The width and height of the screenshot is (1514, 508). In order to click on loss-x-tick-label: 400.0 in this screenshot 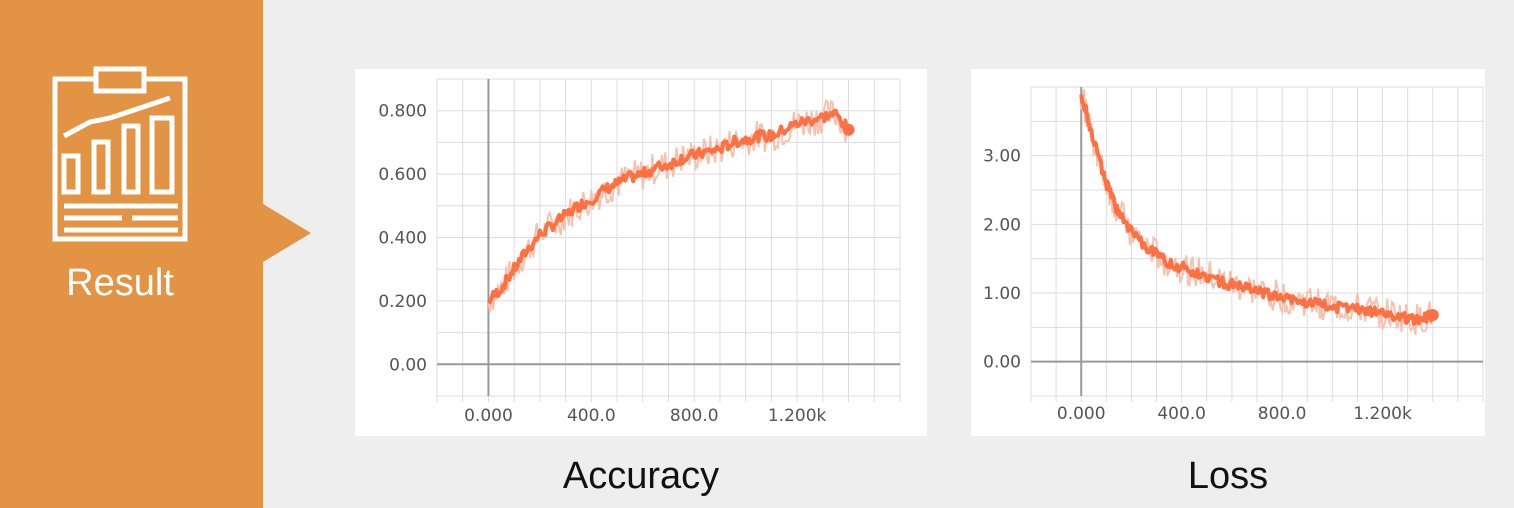, I will do `click(1181, 414)`.